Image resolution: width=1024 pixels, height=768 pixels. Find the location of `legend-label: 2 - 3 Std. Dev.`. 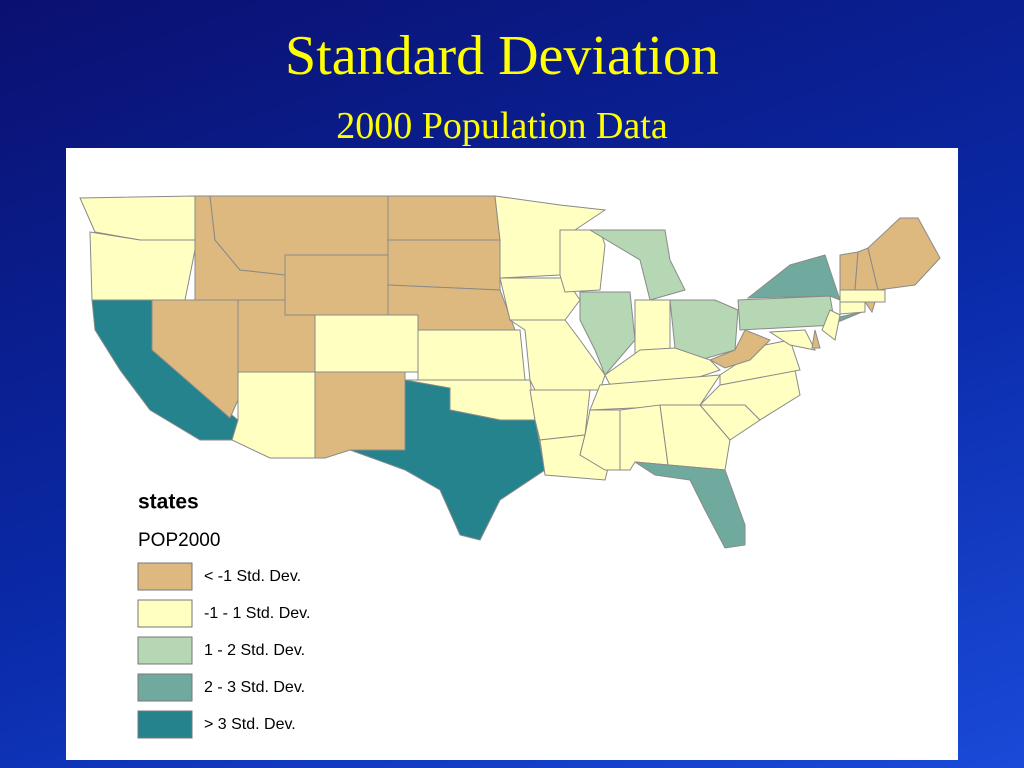

legend-label: 2 - 3 Std. Dev. is located at coordinates (254, 687).